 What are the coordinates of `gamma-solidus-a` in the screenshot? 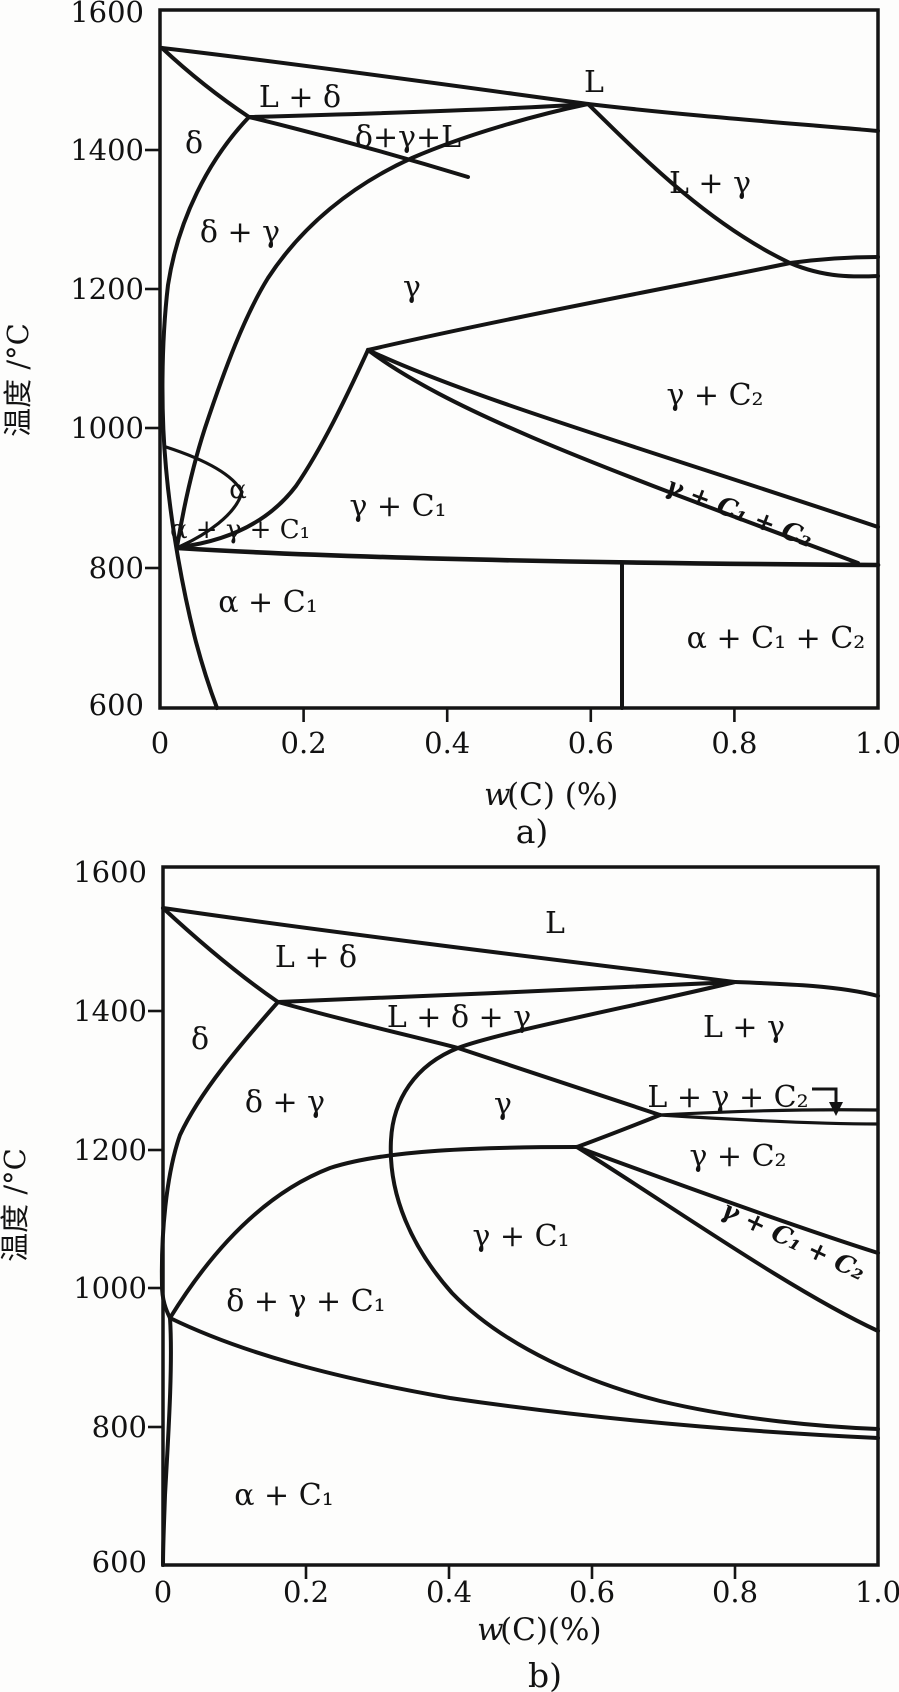 It's located at (733, 190).